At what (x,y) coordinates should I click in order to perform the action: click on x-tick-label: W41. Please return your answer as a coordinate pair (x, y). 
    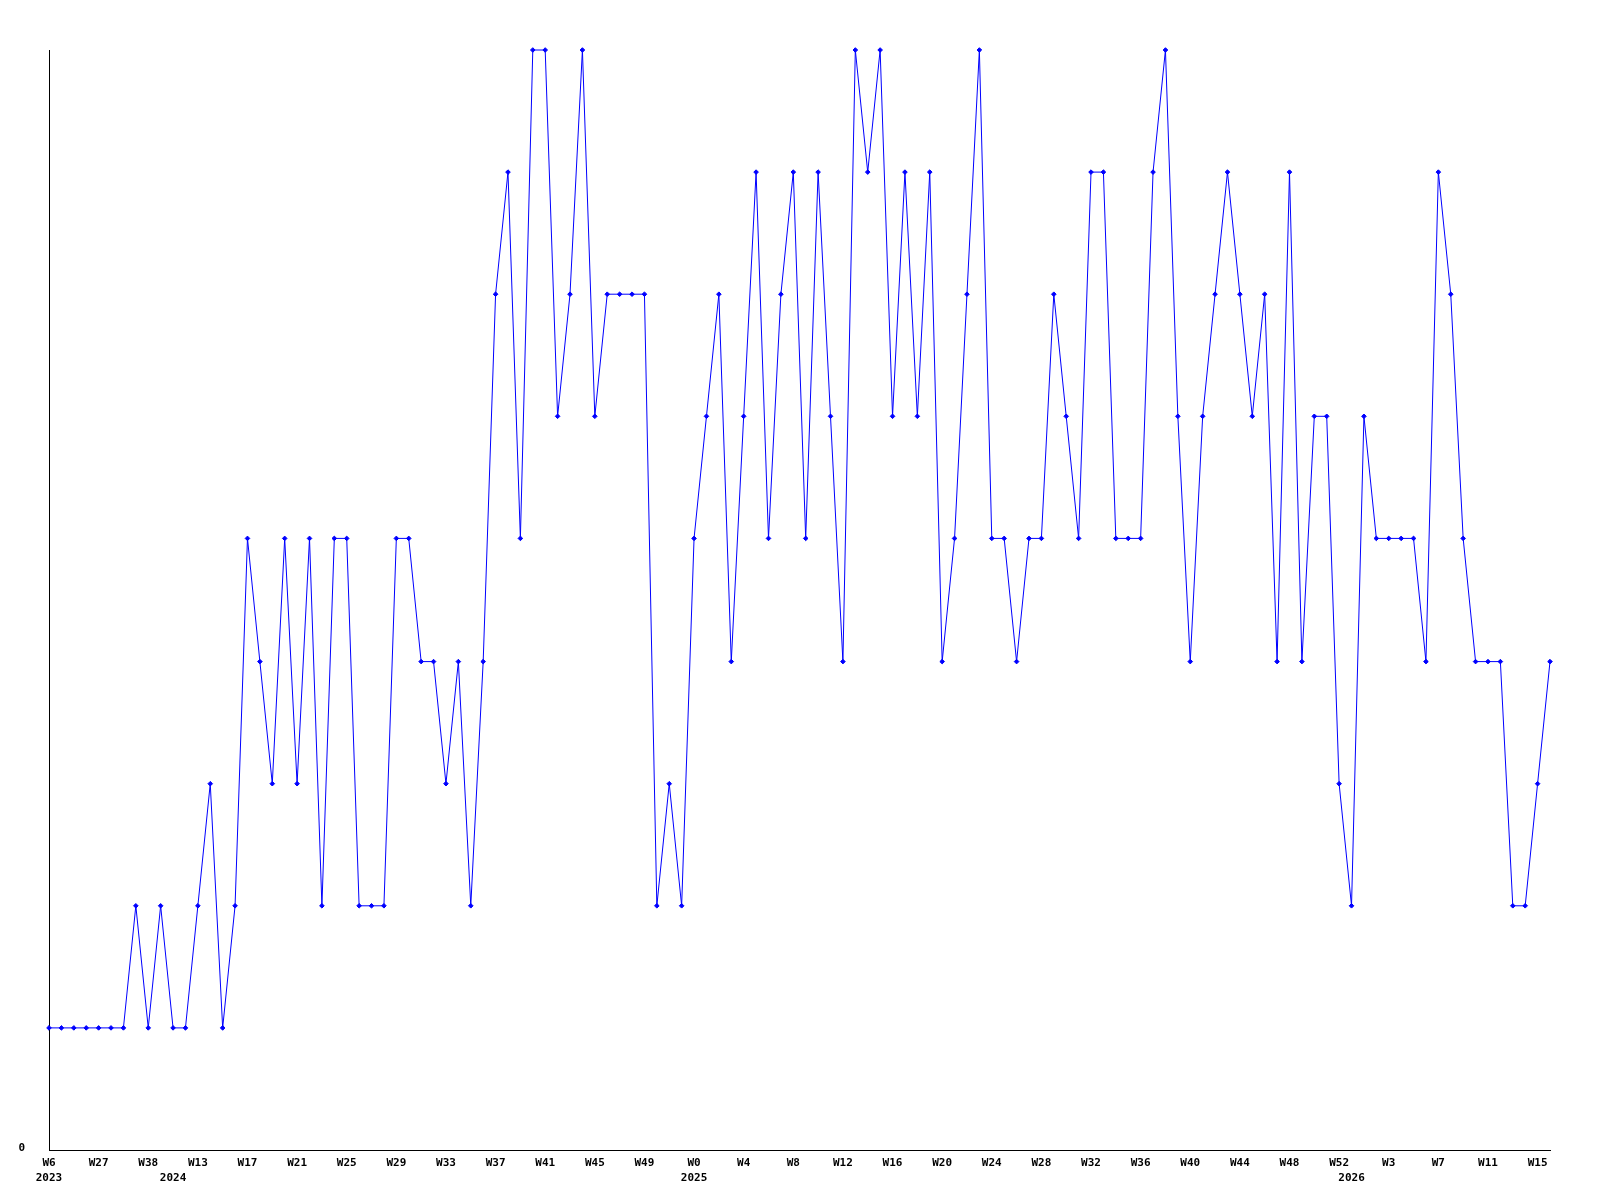
    Looking at the image, I should click on (545, 1163).